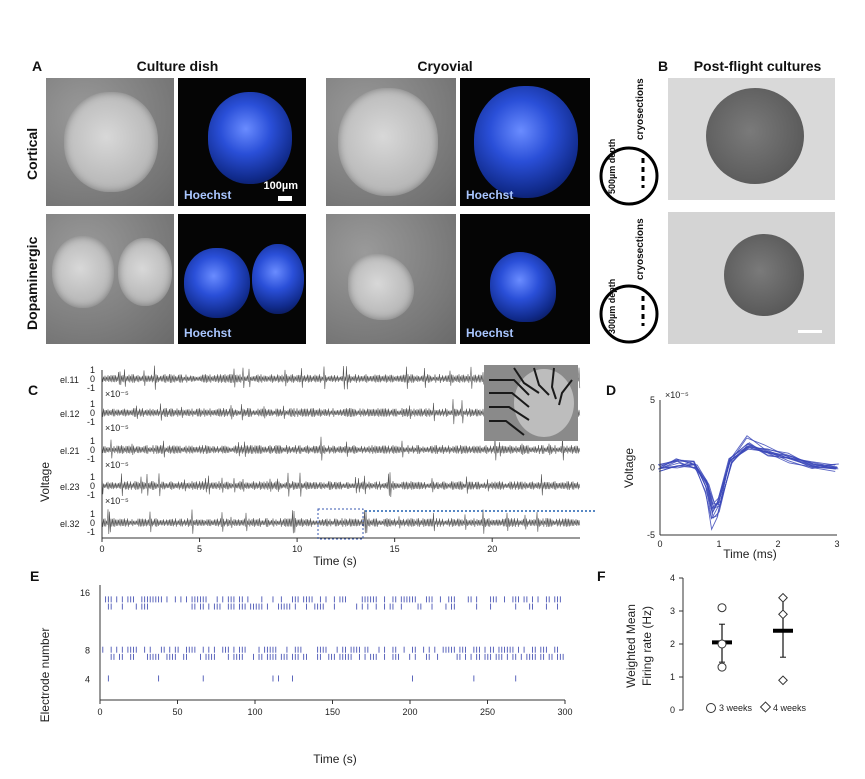 This screenshot has width=865, height=779. Describe the element at coordinates (752, 639) in the screenshot. I see `panel-f-points` at that location.